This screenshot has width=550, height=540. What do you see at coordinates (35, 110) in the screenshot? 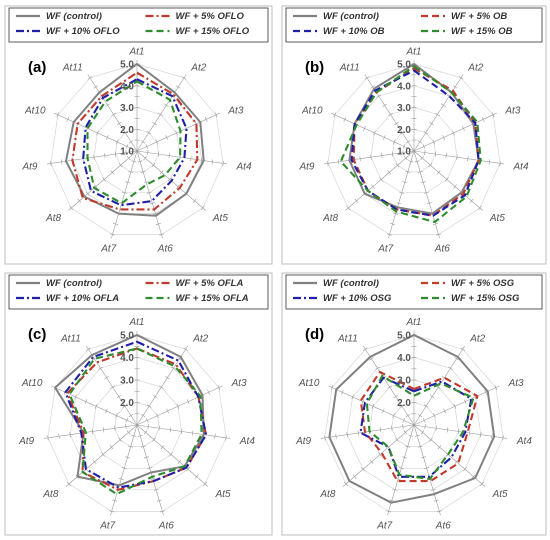
I see `category-label: At10` at bounding box center [35, 110].